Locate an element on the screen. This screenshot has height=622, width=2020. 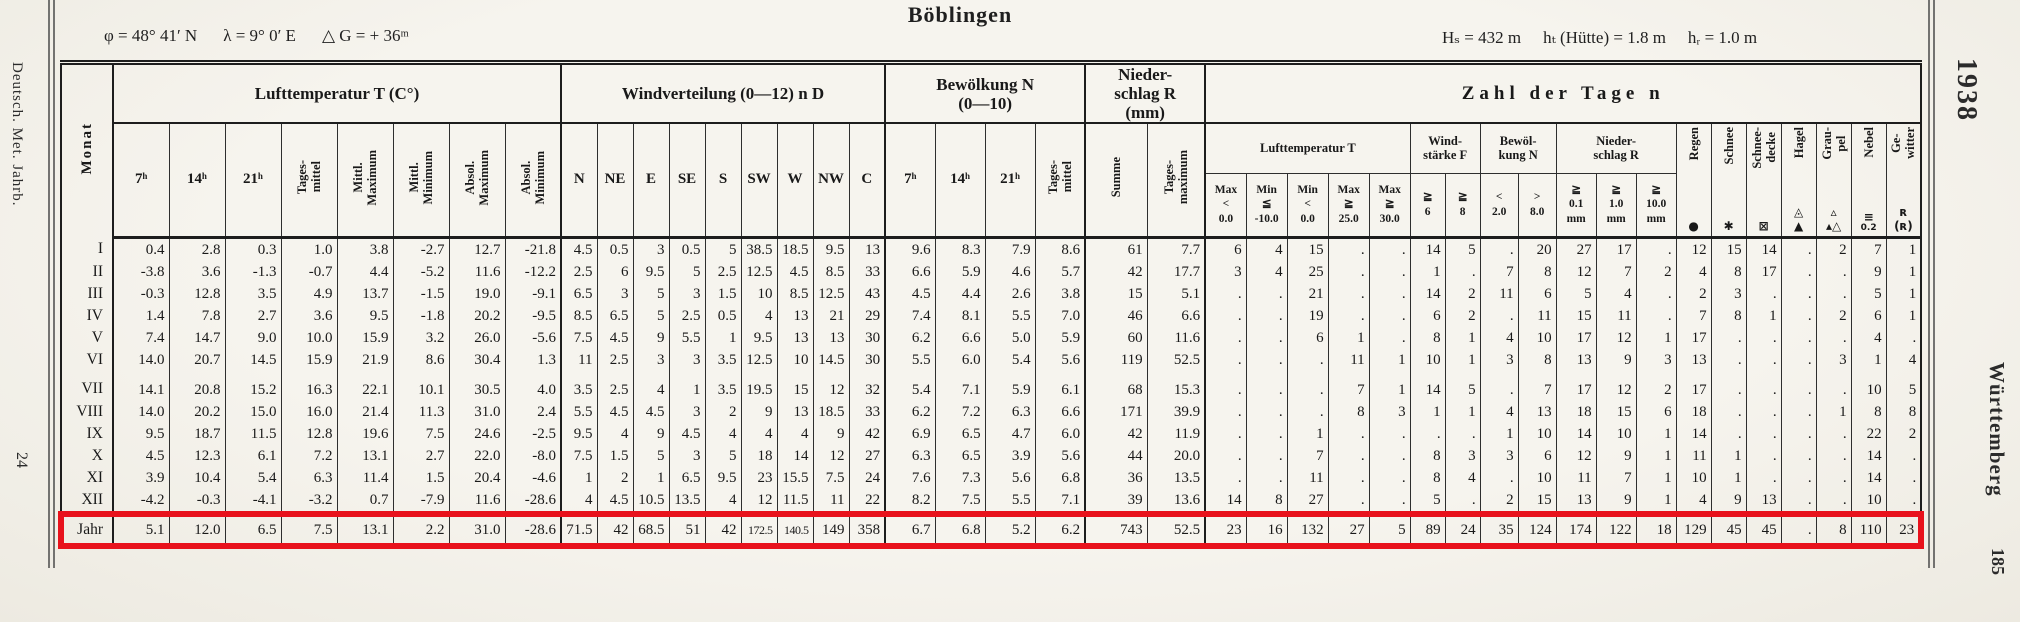
cell-XII-20: 7.1 is located at coordinates (1060, 501).